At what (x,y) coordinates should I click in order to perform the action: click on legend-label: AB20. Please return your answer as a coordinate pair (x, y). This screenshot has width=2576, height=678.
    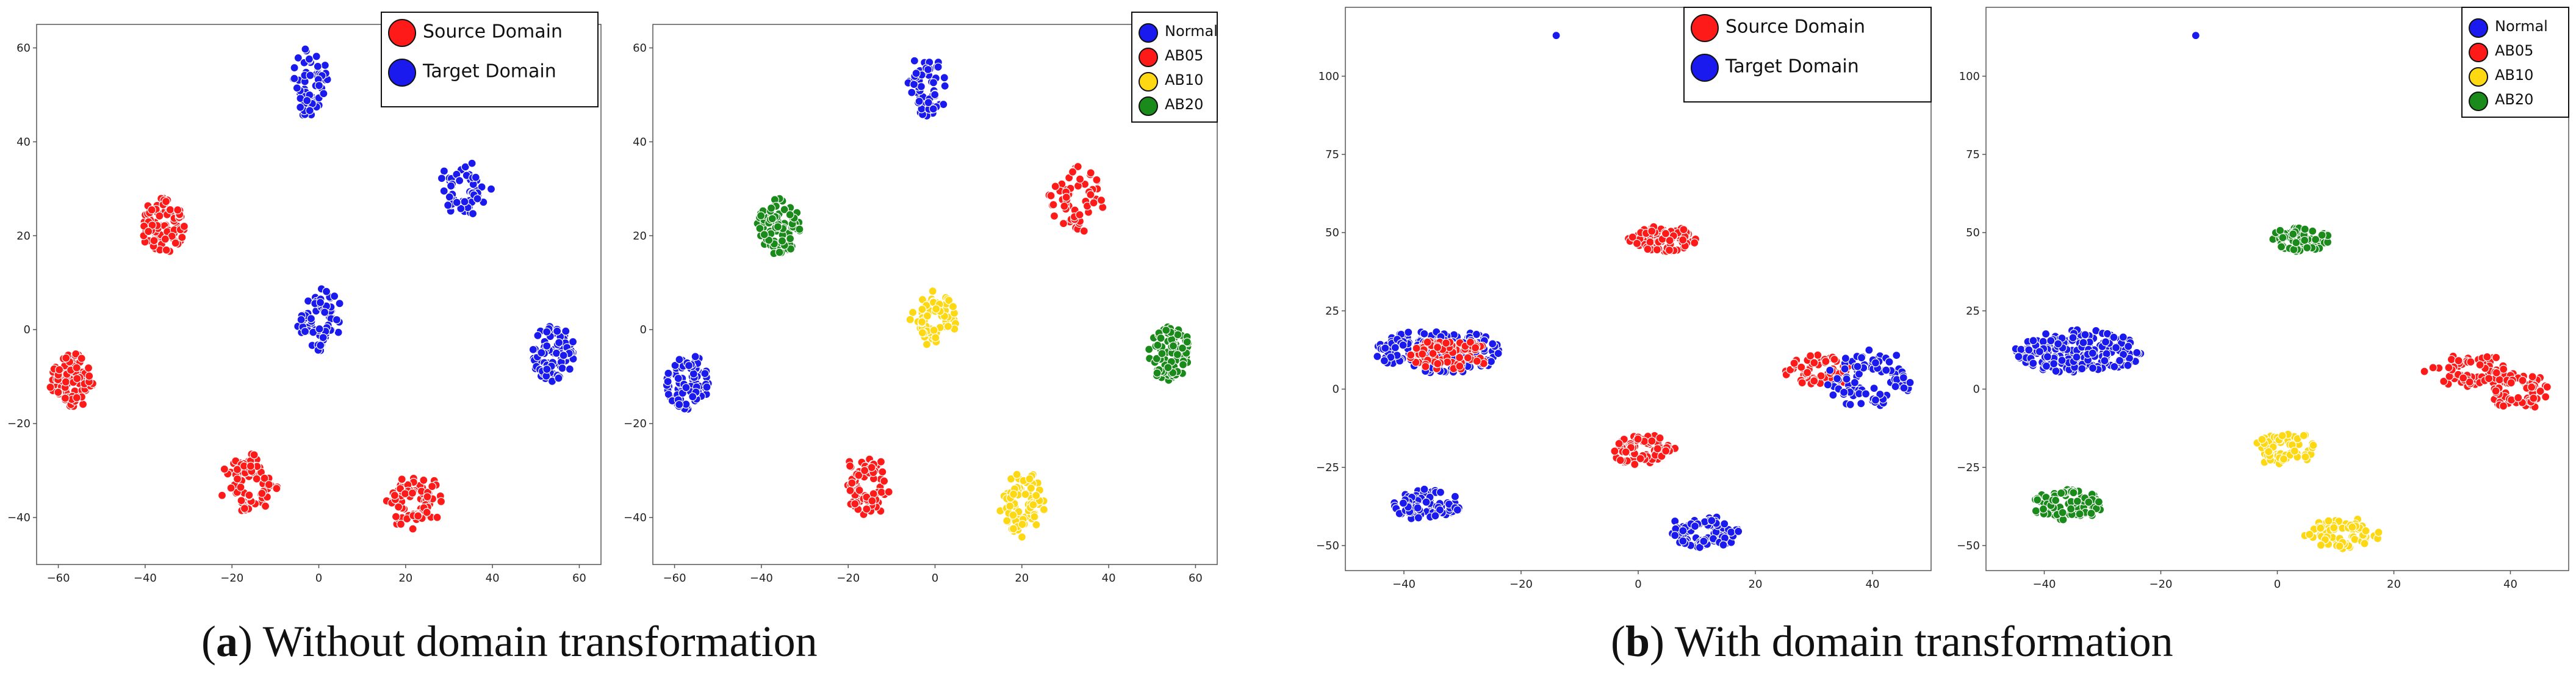
    Looking at the image, I should click on (1184, 104).